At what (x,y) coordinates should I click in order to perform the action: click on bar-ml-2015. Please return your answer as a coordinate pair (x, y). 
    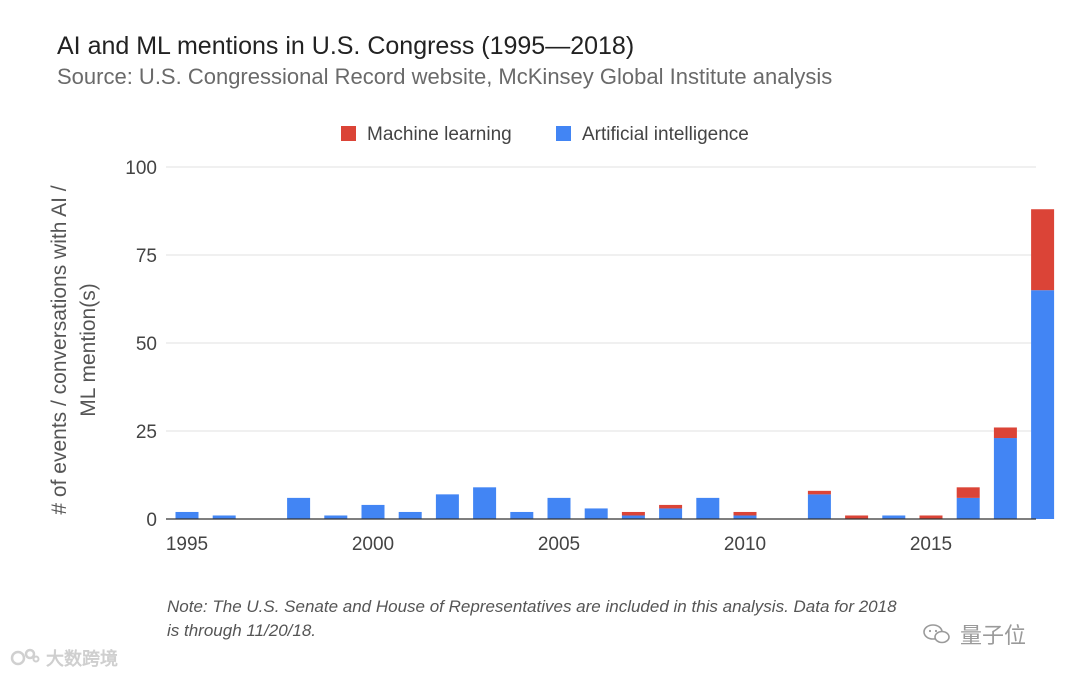
    Looking at the image, I should click on (931, 517).